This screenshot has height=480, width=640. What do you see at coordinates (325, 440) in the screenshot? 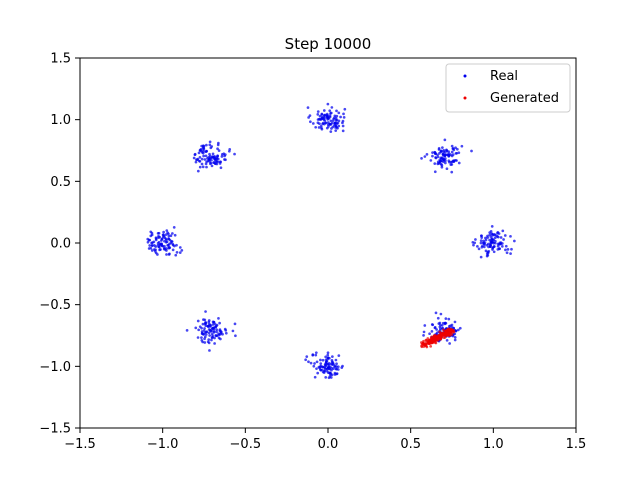
I see `x-axis: −1.5 −1.0 −0.5 0.0 0.5 1.0 1.5` at bounding box center [325, 440].